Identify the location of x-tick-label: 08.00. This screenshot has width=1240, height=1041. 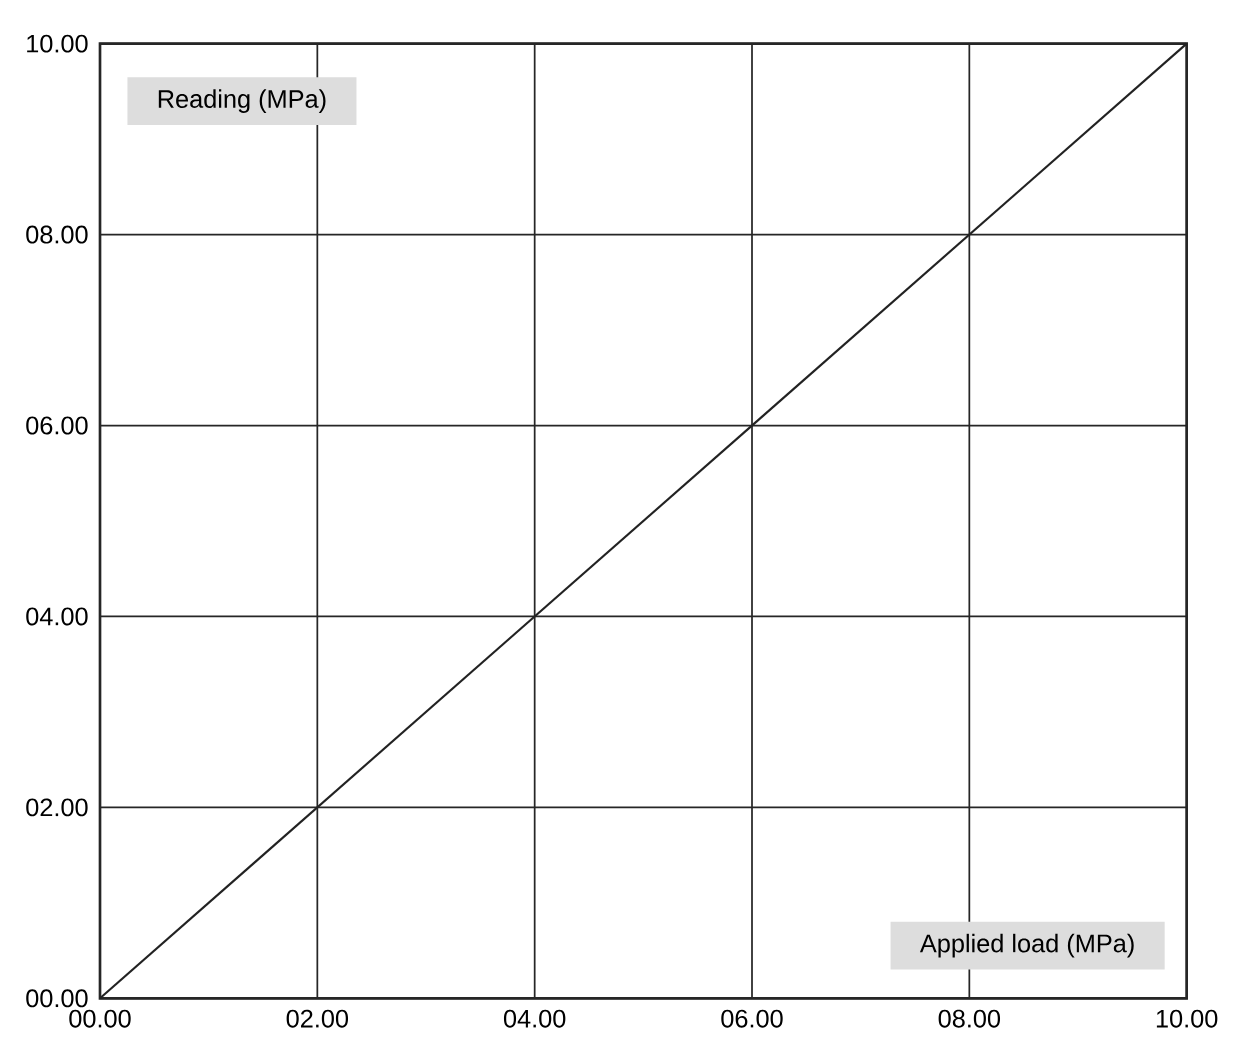
(969, 1018).